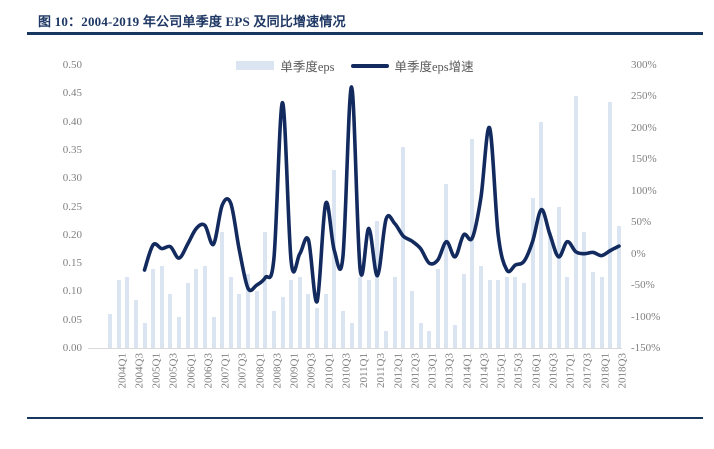 The image size is (714, 449). I want to click on left-axis-tick-label: 0.30, so click(72, 178).